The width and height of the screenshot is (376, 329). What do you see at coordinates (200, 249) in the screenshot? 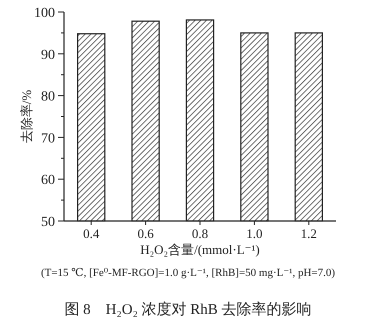
I see `x-axis-title: H₂O₂含量/(mmol·L⁻¹)` at bounding box center [200, 249].